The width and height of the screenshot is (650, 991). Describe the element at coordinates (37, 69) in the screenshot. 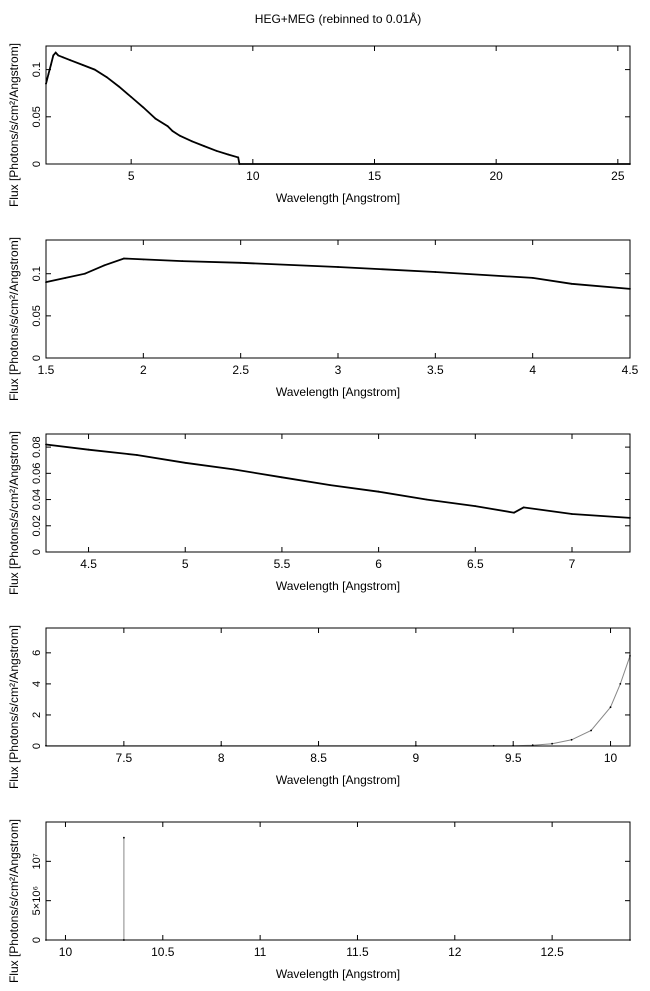

I see `y-tick-label: 0.1` at that location.